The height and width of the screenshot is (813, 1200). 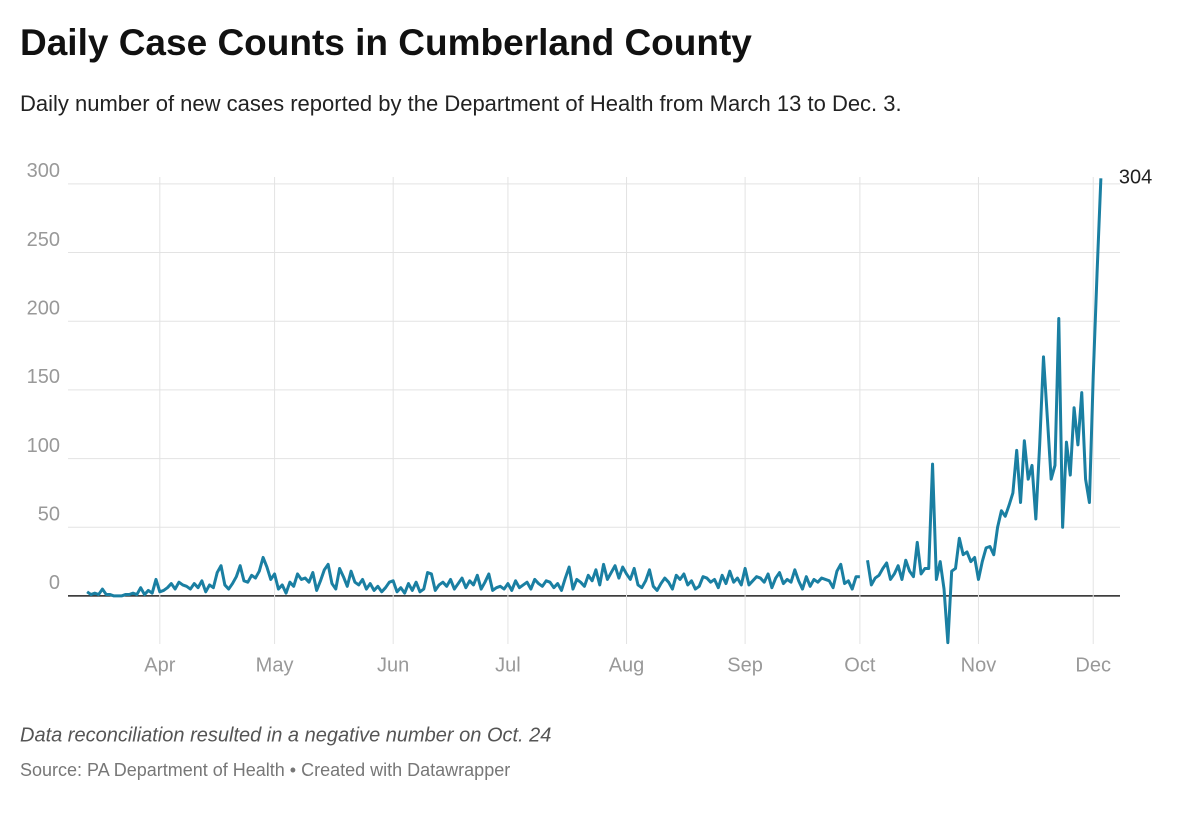 I want to click on y-tick-label: 300, so click(x=43, y=171).